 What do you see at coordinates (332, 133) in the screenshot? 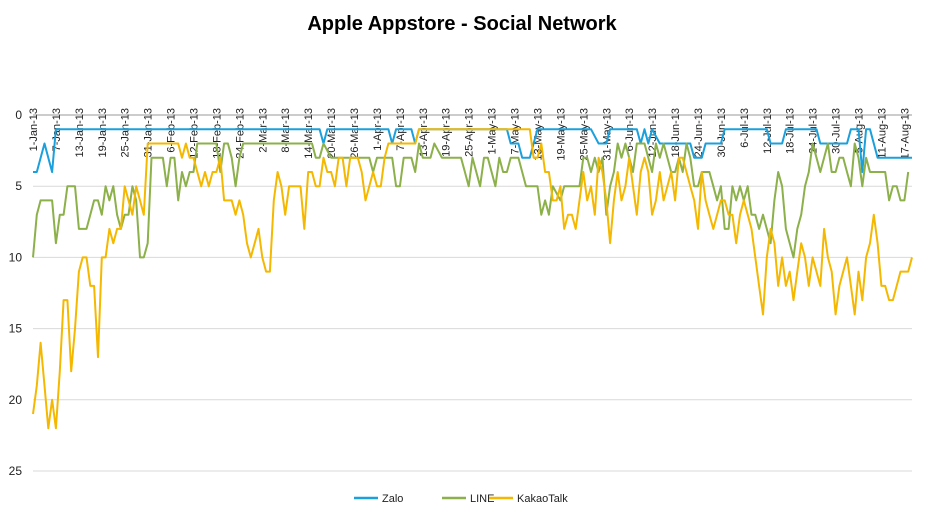
I see `x-tick-label: 20-Mar-13` at bounding box center [332, 133].